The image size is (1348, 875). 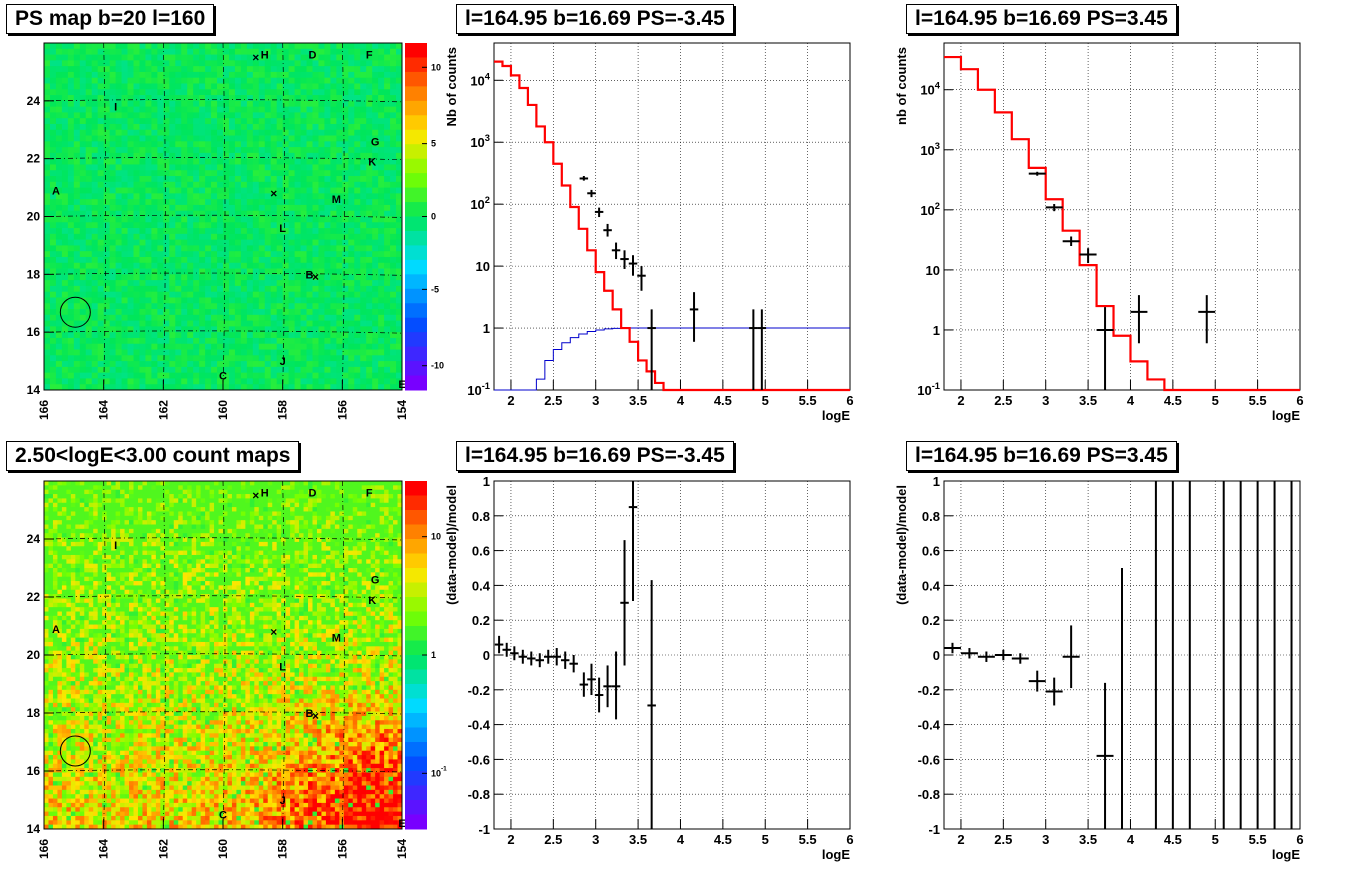 I want to click on y-tick-label: 10³, so click(x=930, y=149).